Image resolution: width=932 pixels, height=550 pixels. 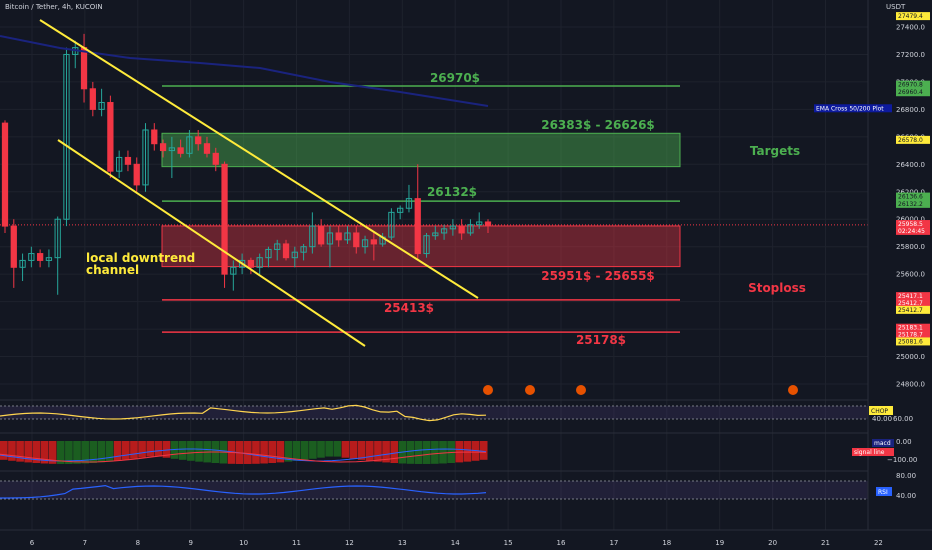 I want to click on stop-zone-label: 25951$ - 25655$, so click(x=598, y=276).